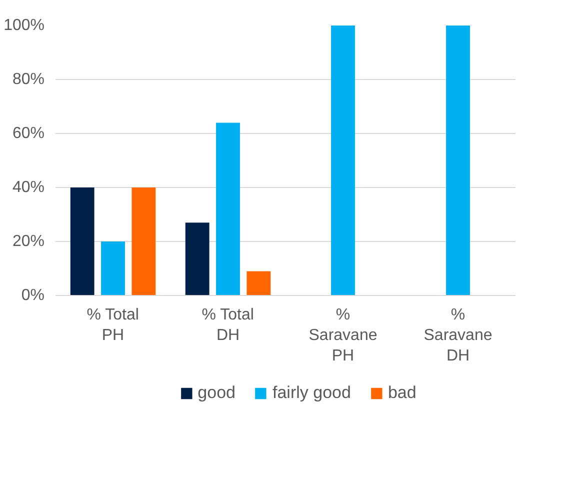 This screenshot has width=562, height=483. I want to click on x-tick-label: % Total PH, so click(112, 325).